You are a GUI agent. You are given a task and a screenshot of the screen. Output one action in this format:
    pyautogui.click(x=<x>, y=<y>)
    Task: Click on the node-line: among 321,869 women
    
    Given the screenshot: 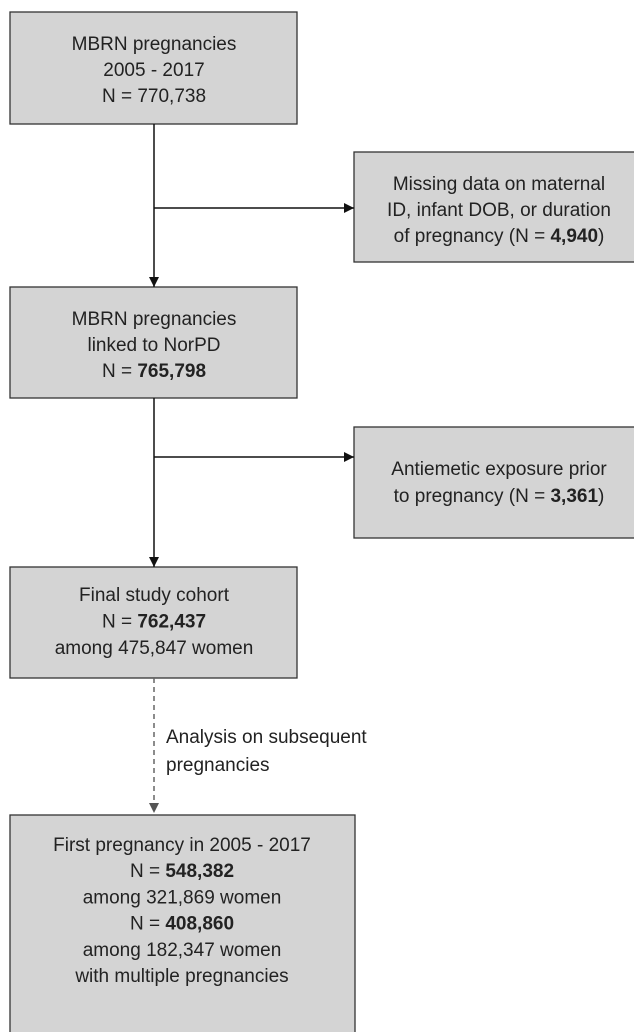 What is the action you would take?
    pyautogui.click(x=182, y=897)
    